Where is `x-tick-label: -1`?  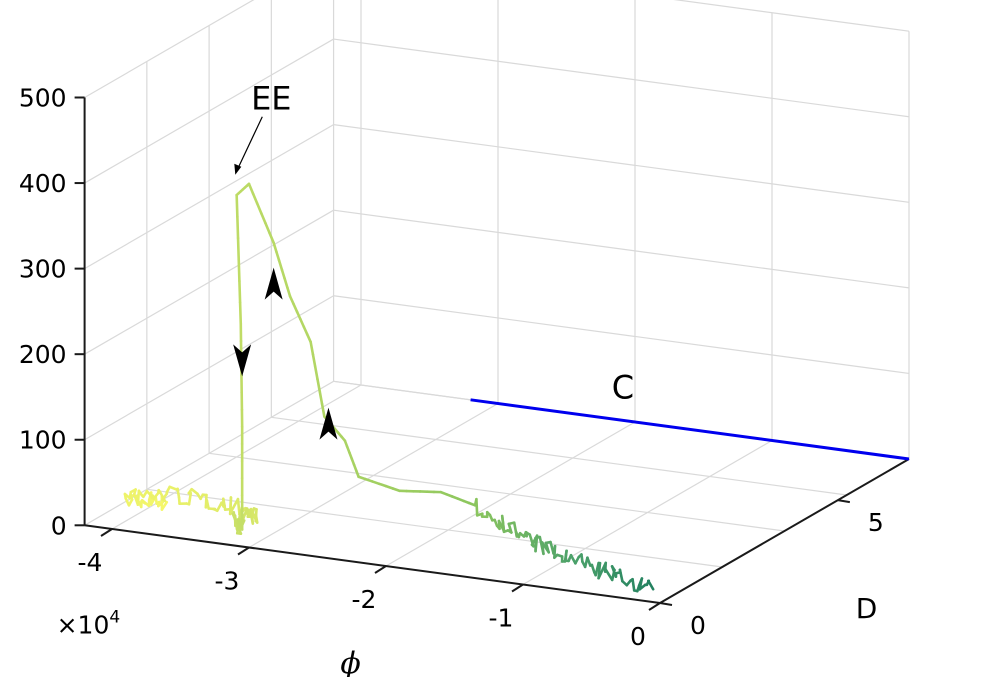
x-tick-label: -1 is located at coordinates (501, 618).